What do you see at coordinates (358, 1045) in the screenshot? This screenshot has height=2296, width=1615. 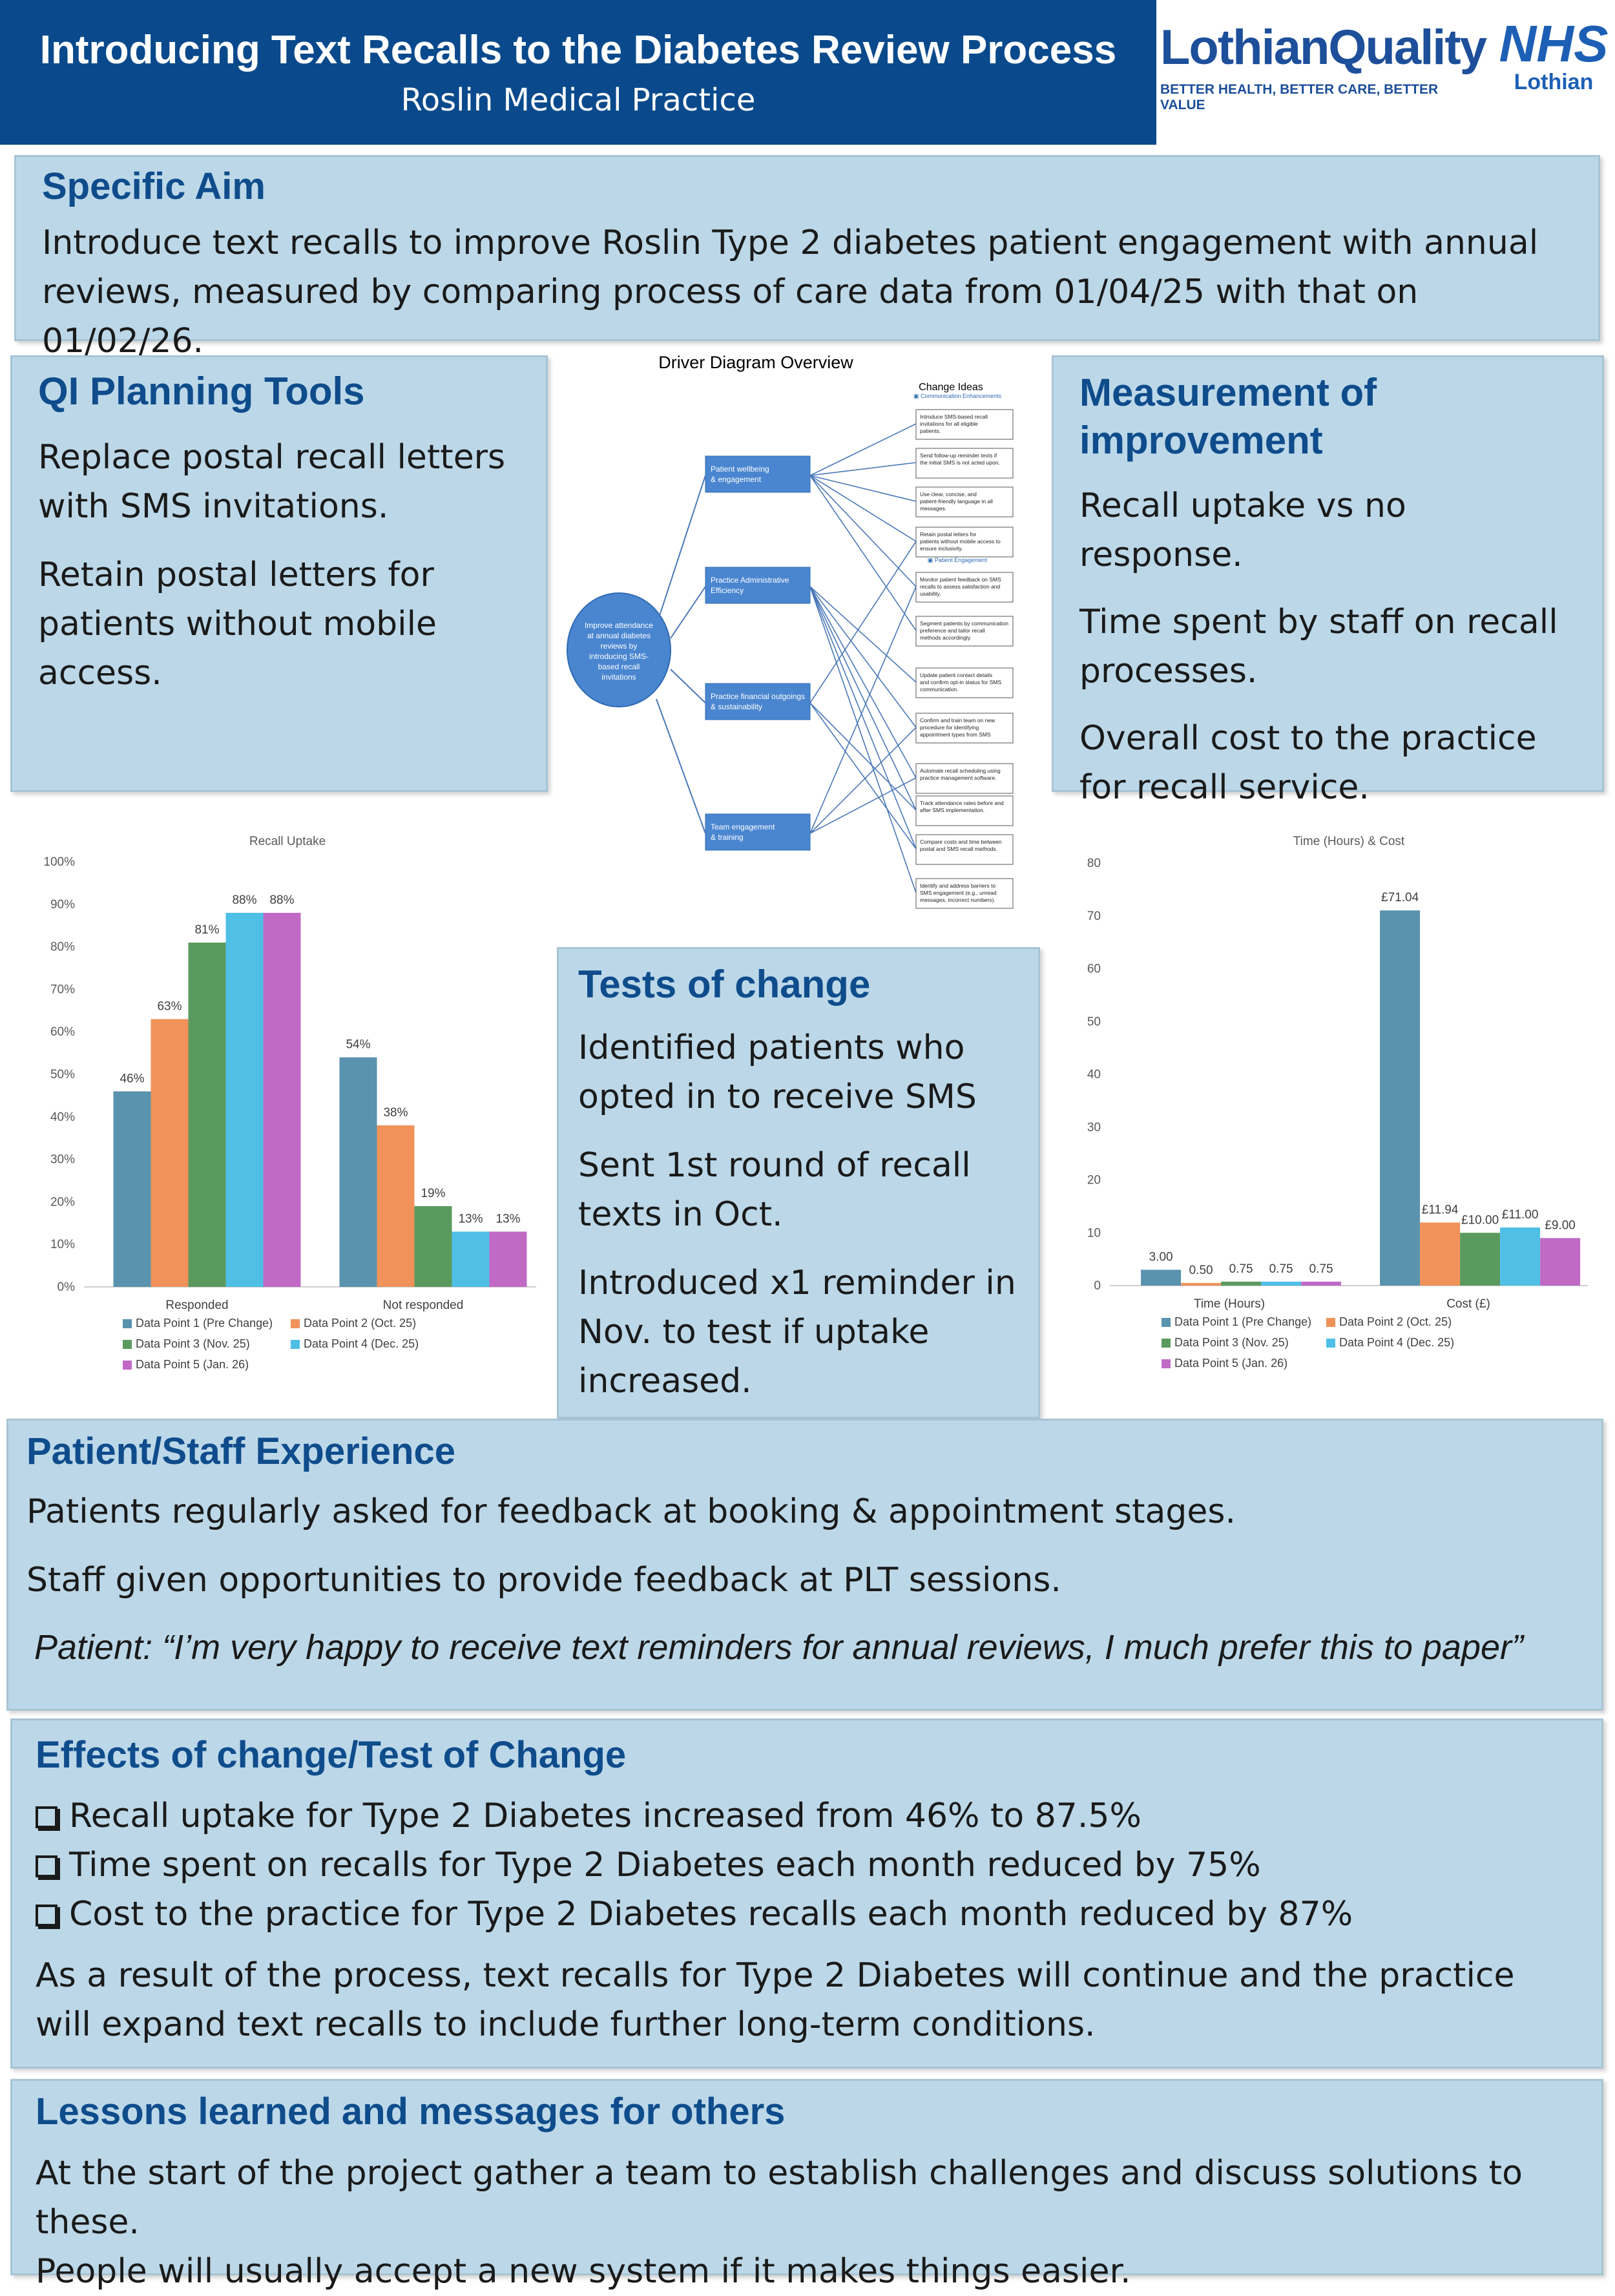 I see `data-label: 54%` at bounding box center [358, 1045].